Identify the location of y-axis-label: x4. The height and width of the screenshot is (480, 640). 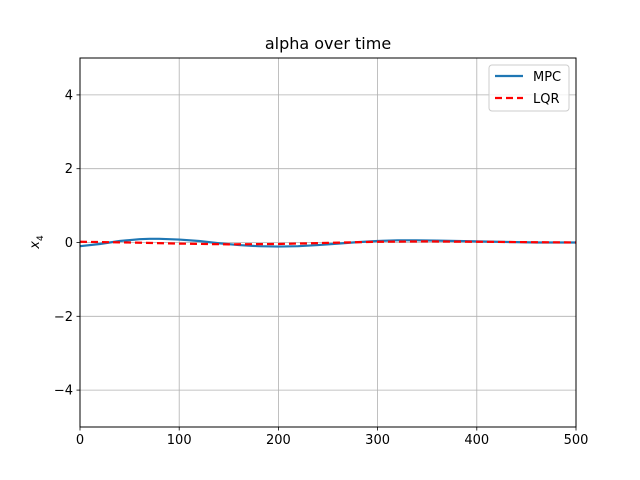
(37, 242).